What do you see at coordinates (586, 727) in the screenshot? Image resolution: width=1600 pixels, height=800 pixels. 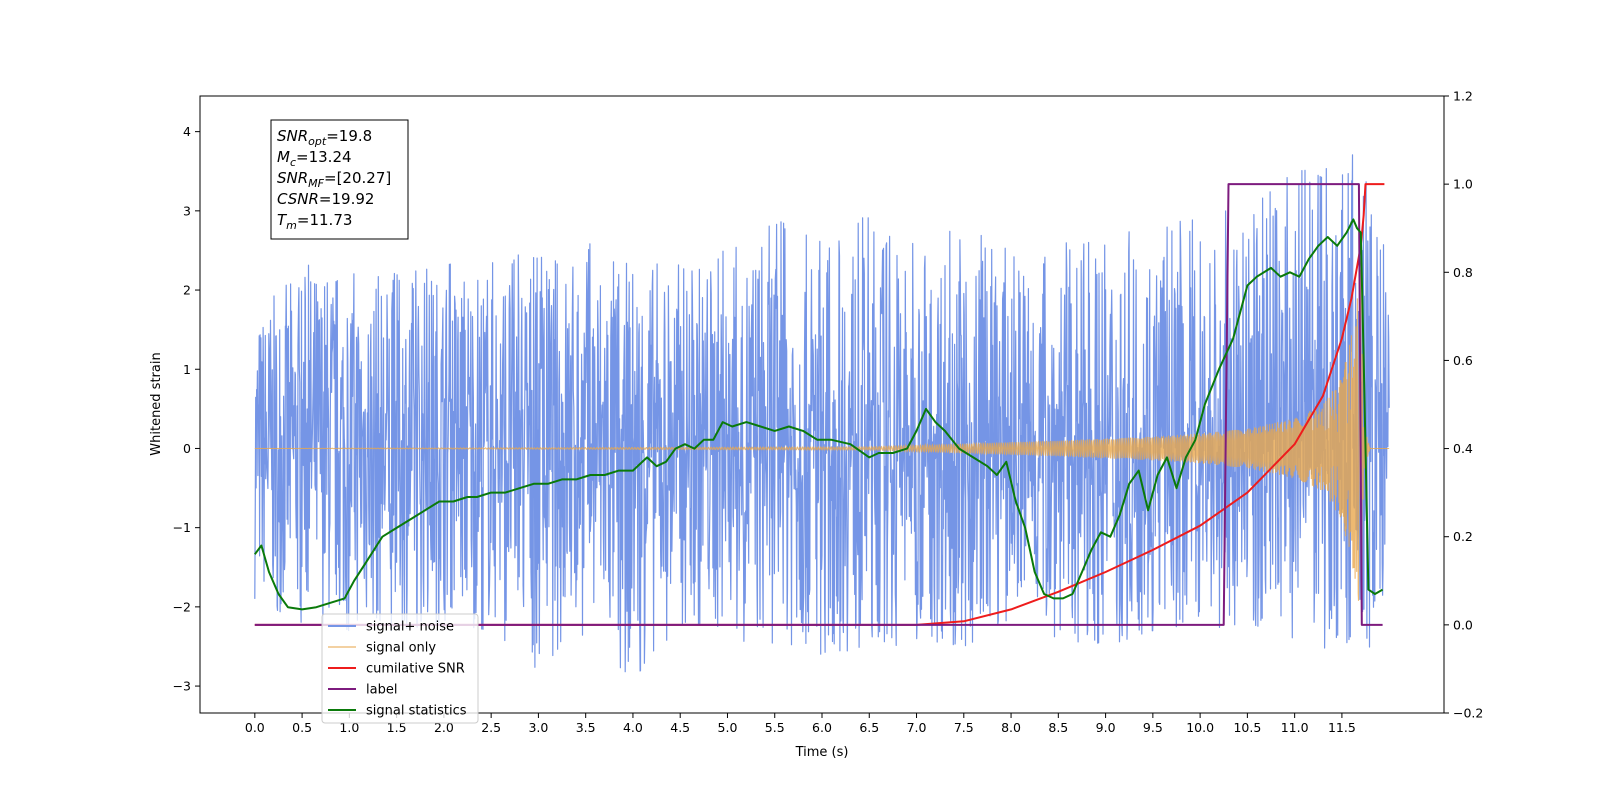 I see `x-tick-label: 3.5` at bounding box center [586, 727].